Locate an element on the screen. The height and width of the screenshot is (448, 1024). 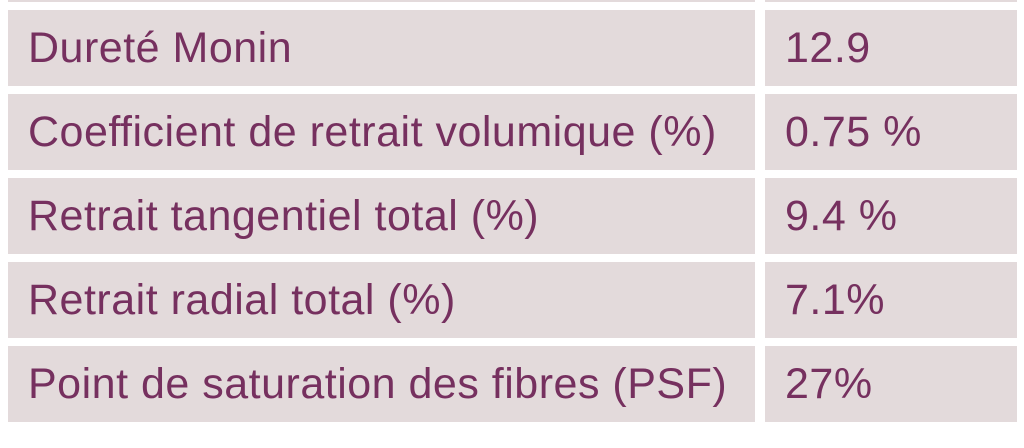
property-label: Point de saturation des fibres (PSF) is located at coordinates (381, 384).